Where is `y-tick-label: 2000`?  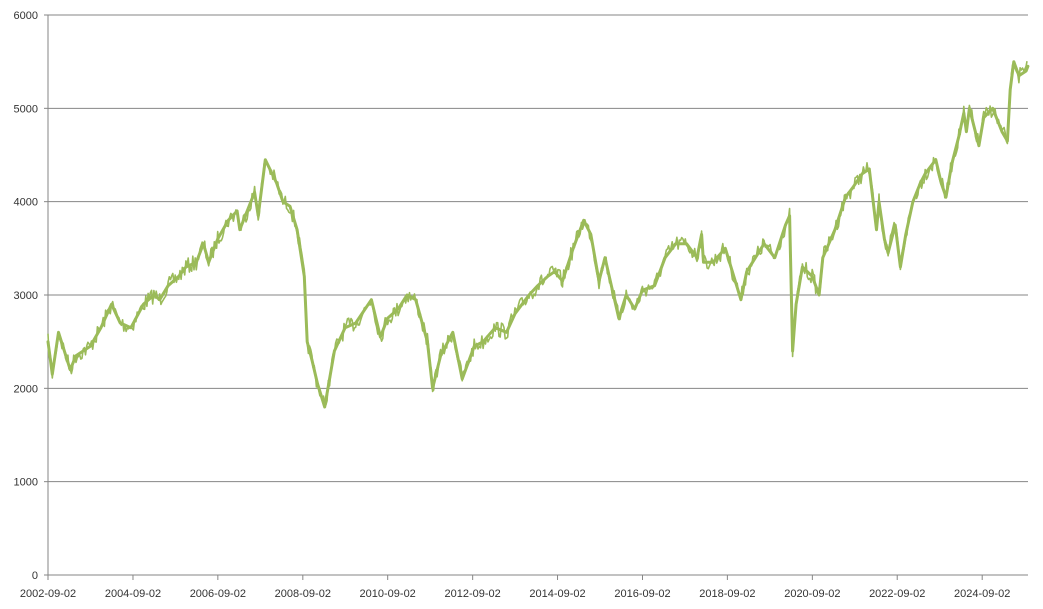 y-tick-label: 2000 is located at coordinates (26, 389).